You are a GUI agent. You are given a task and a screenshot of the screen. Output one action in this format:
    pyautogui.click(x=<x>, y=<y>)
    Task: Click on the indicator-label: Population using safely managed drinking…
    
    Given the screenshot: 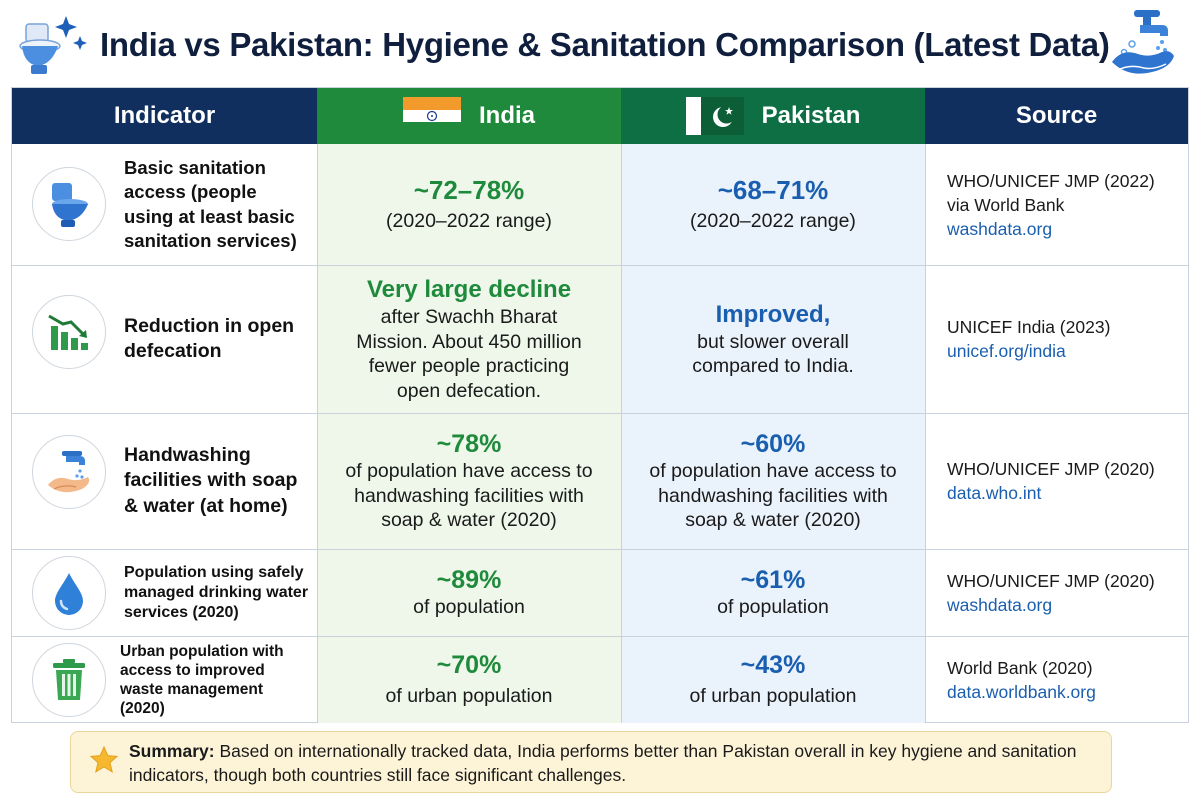 What is the action you would take?
    pyautogui.click(x=216, y=592)
    